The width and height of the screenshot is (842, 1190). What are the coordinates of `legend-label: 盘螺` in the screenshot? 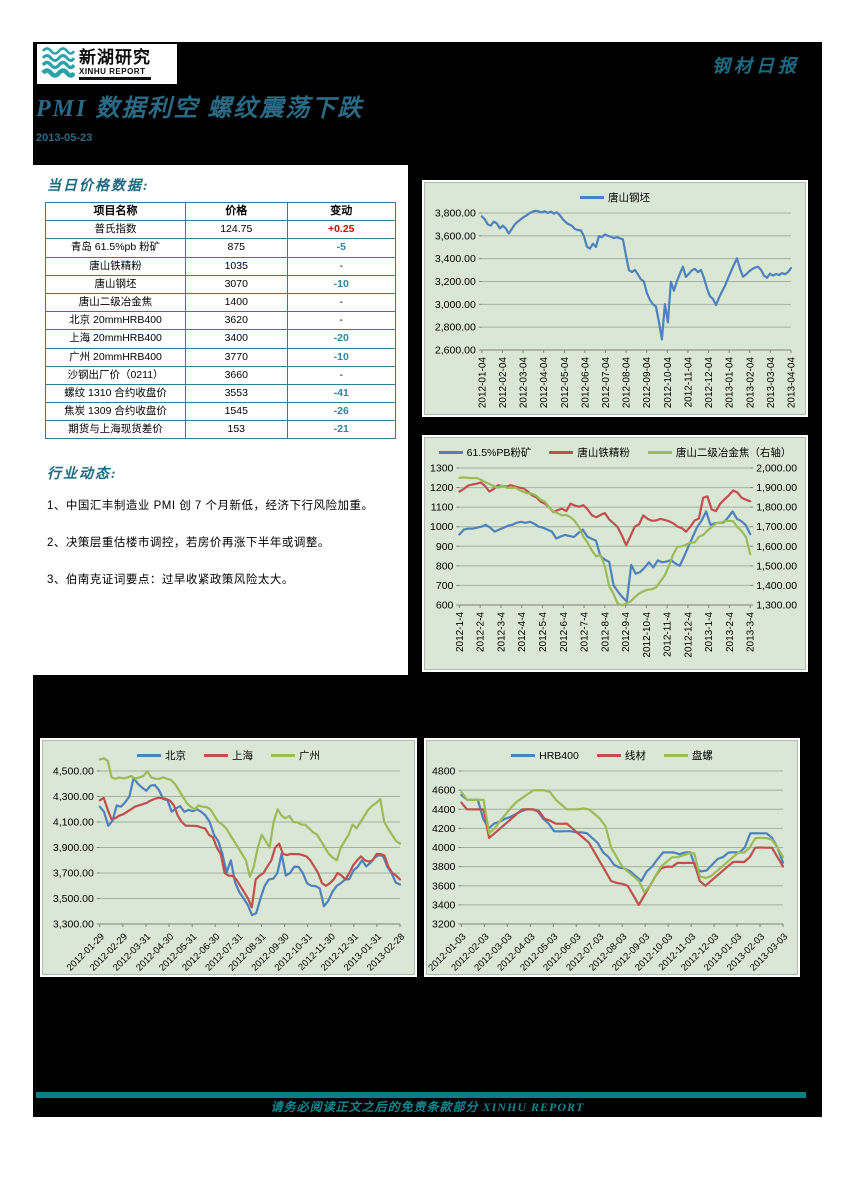 It's located at (702, 756).